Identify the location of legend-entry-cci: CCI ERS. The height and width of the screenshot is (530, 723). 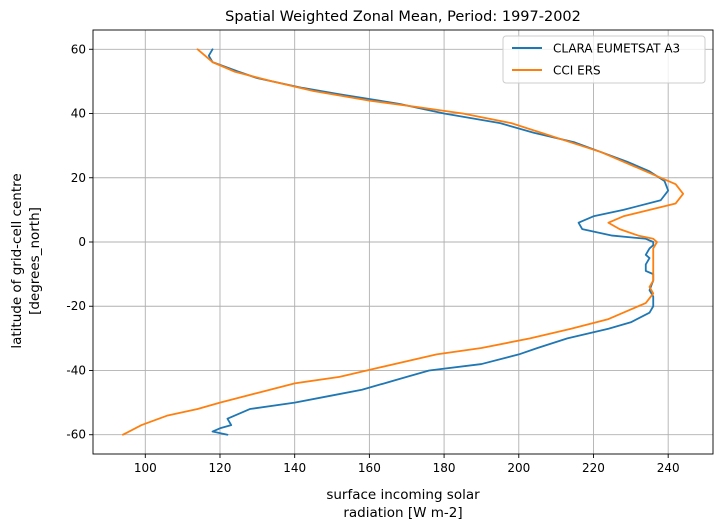
(577, 71).